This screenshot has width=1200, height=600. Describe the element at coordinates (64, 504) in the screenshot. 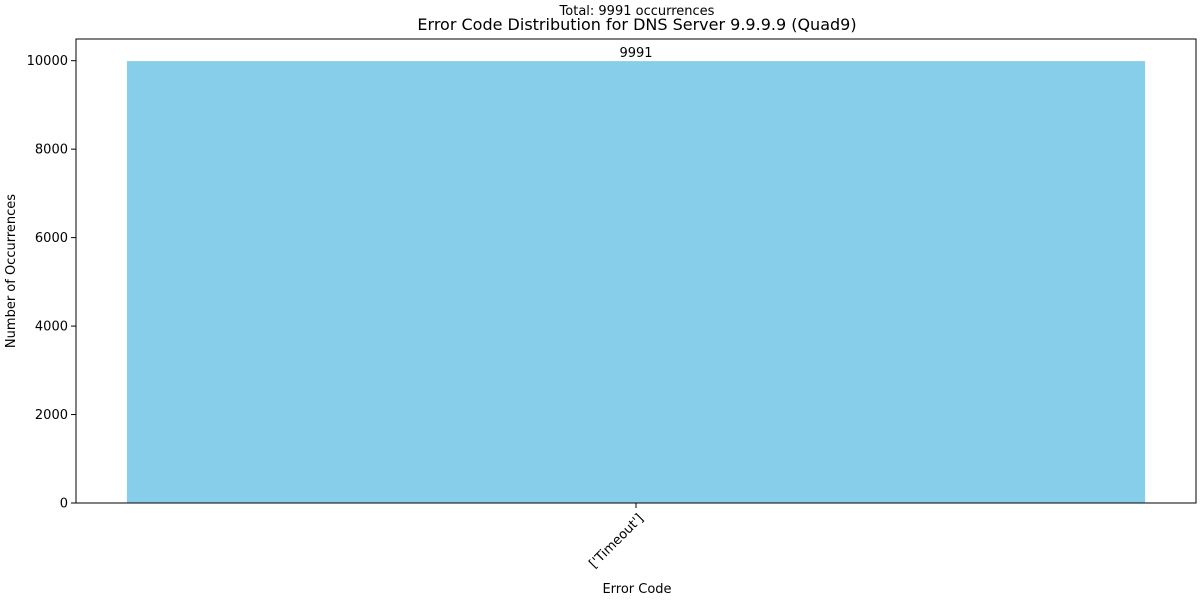

I see `y-tick-label: 0` at that location.